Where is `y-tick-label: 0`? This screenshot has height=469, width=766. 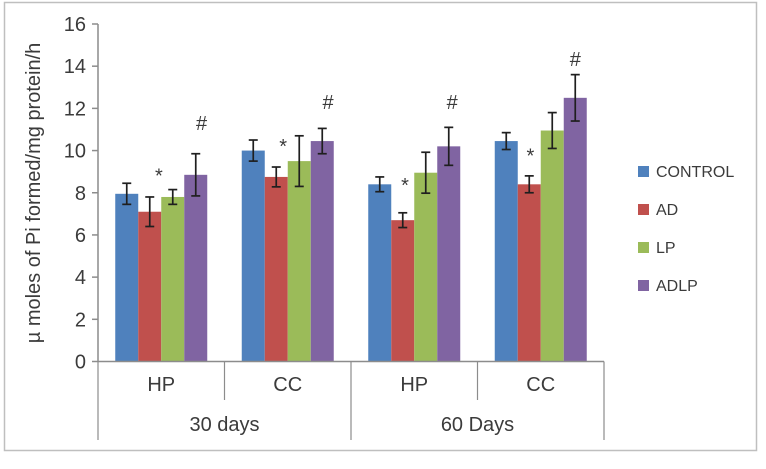
y-tick-label: 0 is located at coordinates (80, 363).